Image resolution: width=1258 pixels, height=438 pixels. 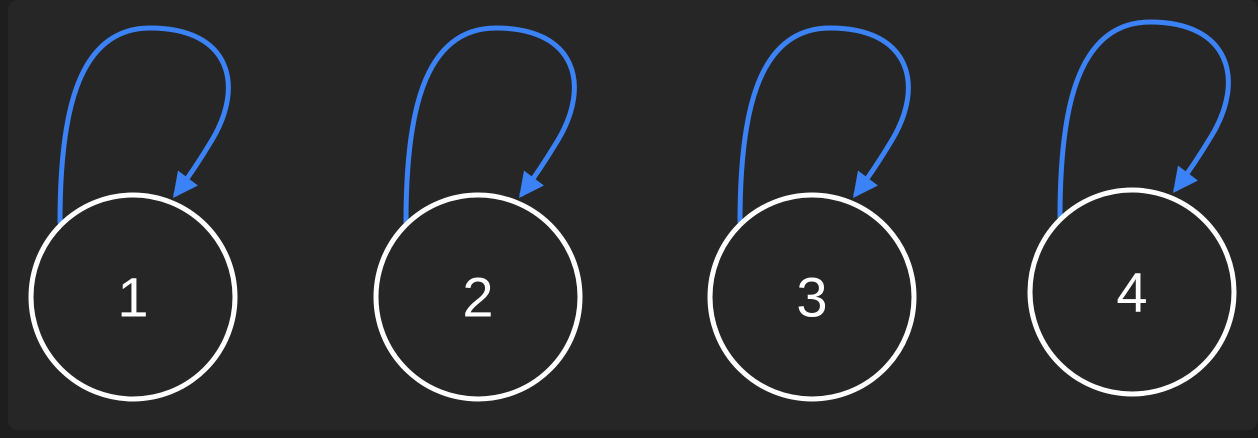 I want to click on node-4: 4, so click(x=1132, y=208).